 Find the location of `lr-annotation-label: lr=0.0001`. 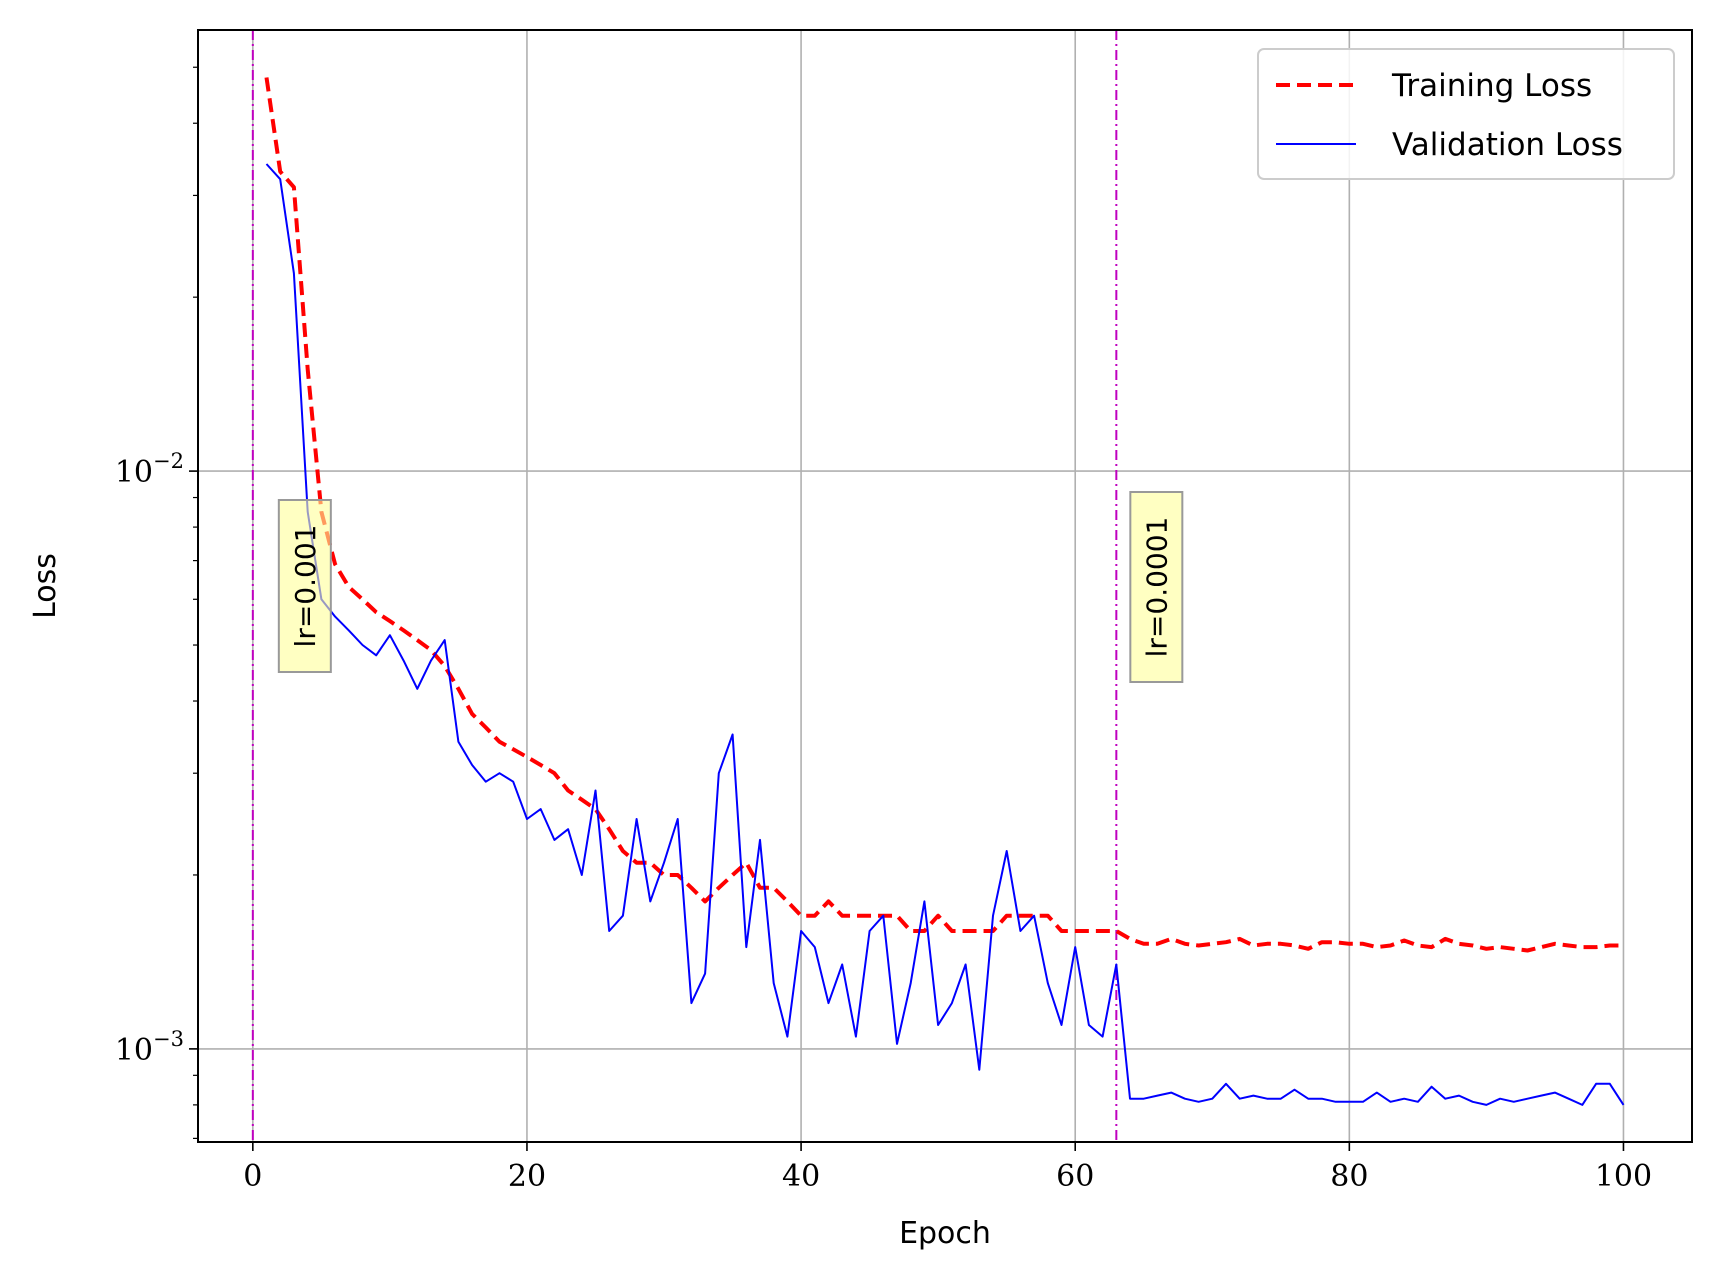

lr-annotation-label: lr=0.0001 is located at coordinates (1156, 587).